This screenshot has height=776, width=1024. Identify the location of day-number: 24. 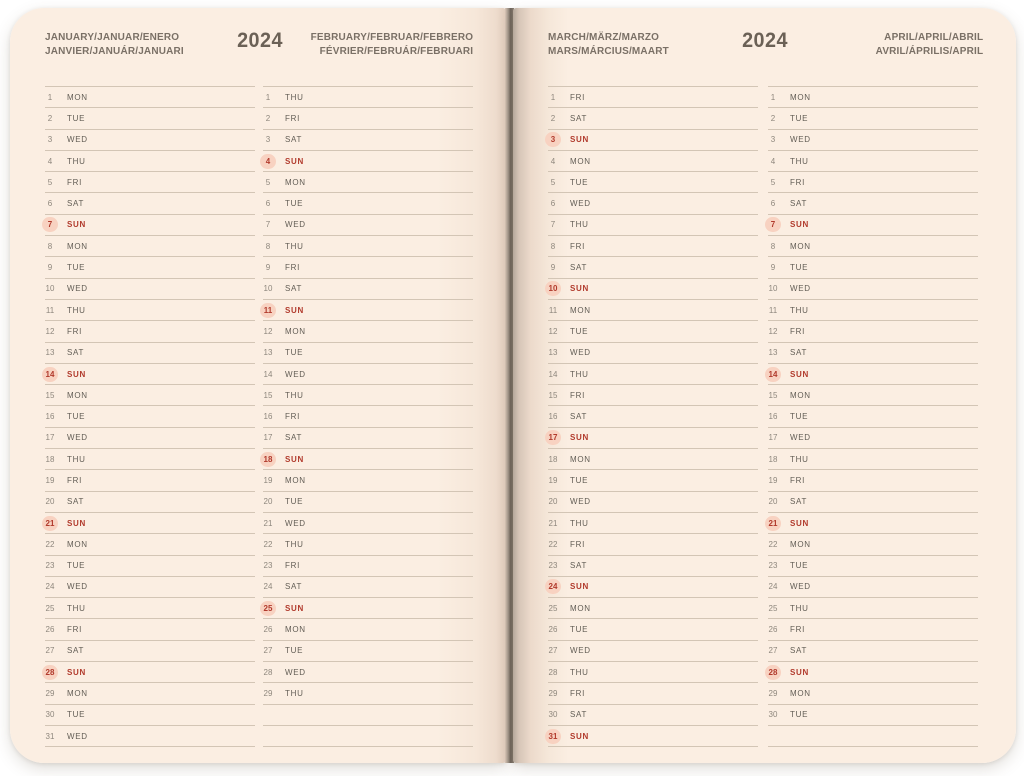
(50, 587).